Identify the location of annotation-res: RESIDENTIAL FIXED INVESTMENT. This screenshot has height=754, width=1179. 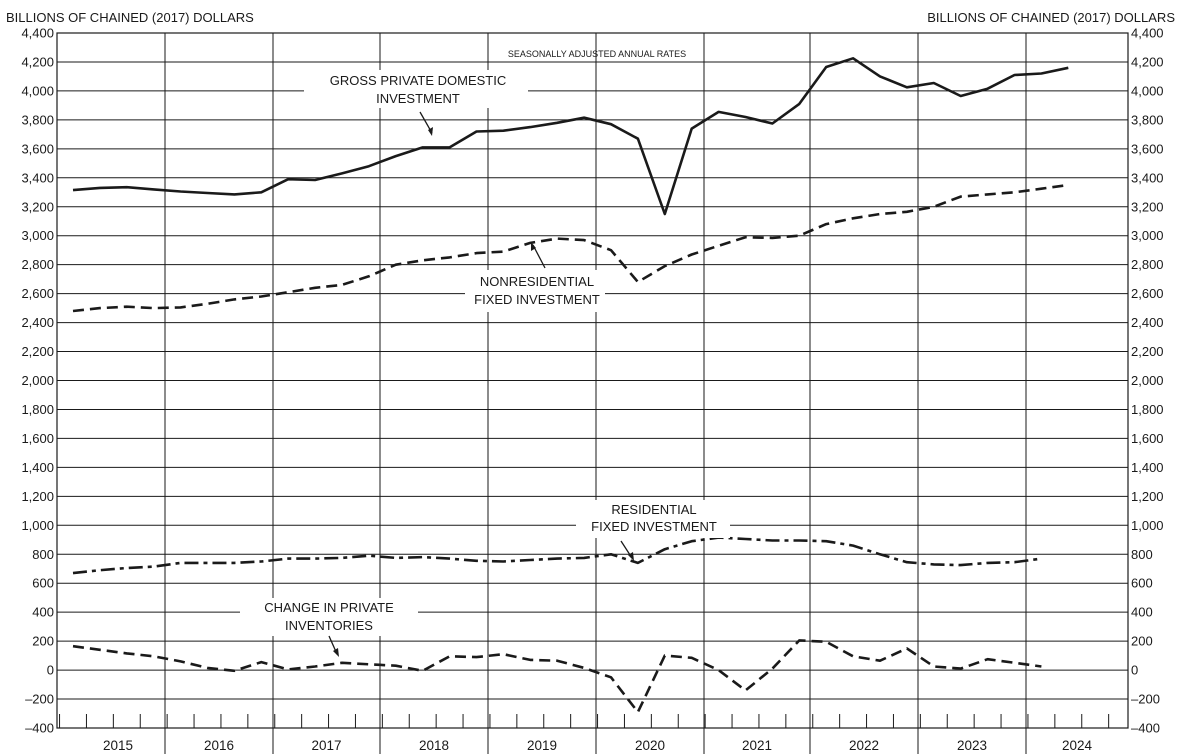
(653, 530).